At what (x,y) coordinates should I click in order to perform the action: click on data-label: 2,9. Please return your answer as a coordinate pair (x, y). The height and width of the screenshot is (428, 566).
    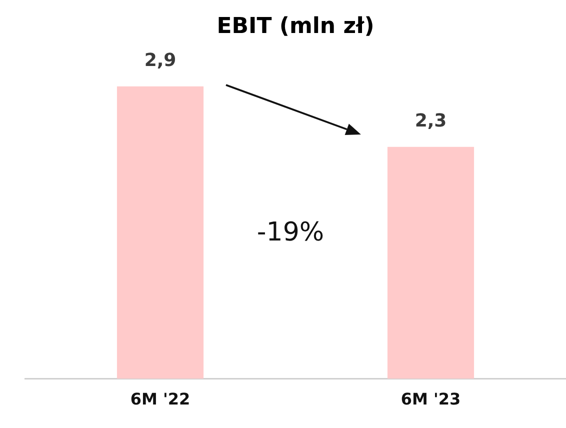
    Looking at the image, I should click on (160, 61).